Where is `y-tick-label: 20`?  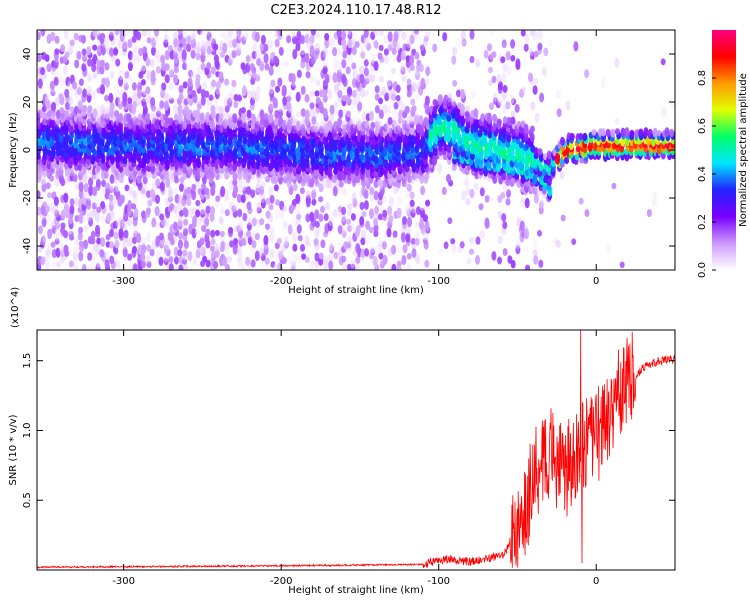
y-tick-label: 20 is located at coordinates (27, 102).